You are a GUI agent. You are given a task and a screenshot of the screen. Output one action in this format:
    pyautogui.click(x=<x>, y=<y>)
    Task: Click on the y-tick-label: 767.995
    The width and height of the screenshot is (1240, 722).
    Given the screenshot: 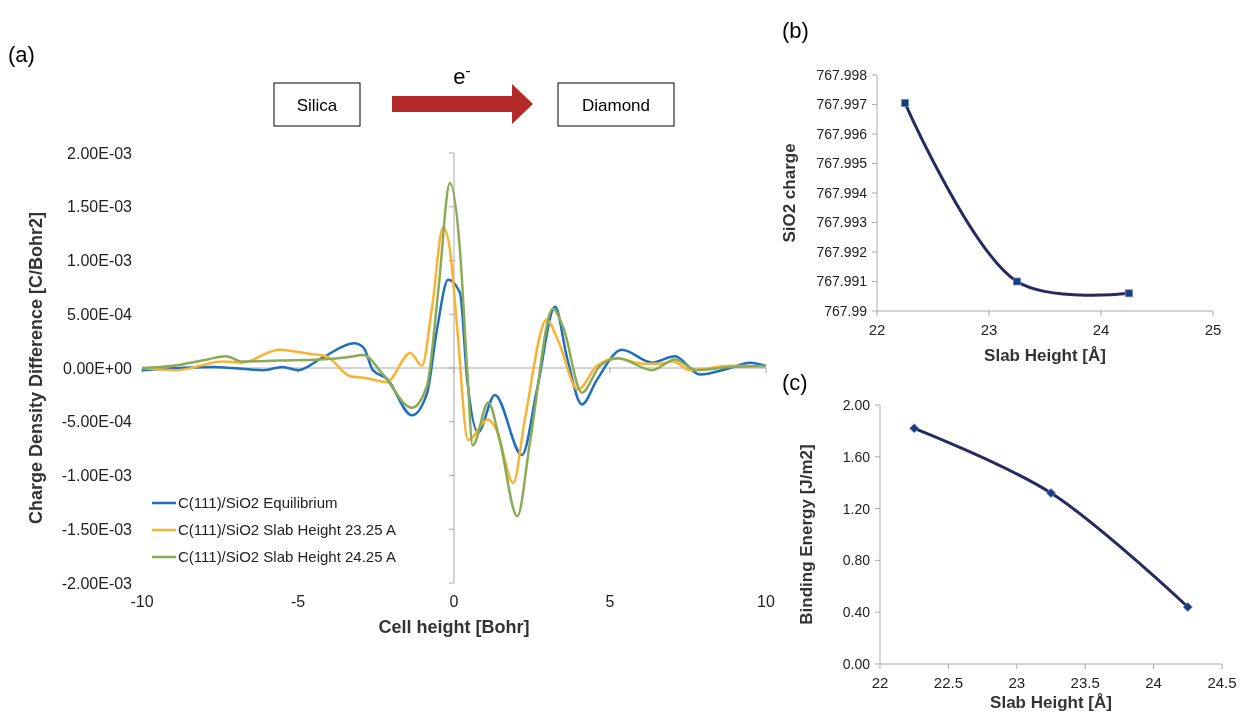 What is the action you would take?
    pyautogui.click(x=842, y=163)
    